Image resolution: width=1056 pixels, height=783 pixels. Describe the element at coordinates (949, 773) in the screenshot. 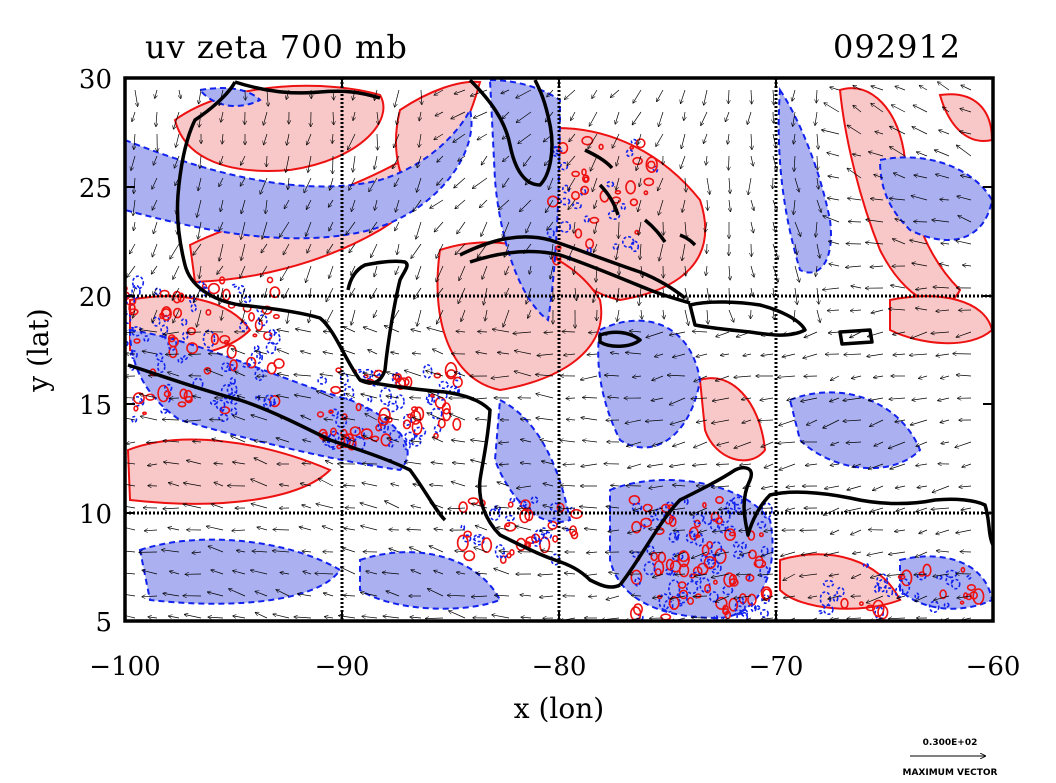

I see `reference-vector-label: MAXIMUM VECTOR` at that location.